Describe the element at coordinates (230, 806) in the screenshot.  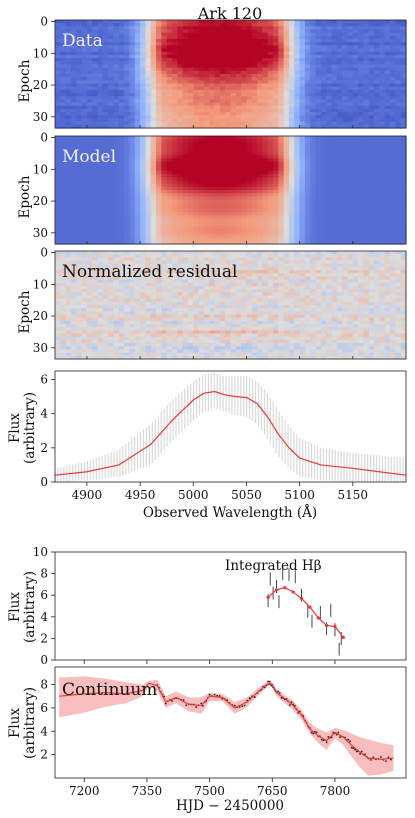
I see `continuum-xlabel: HJD − 2450000` at that location.